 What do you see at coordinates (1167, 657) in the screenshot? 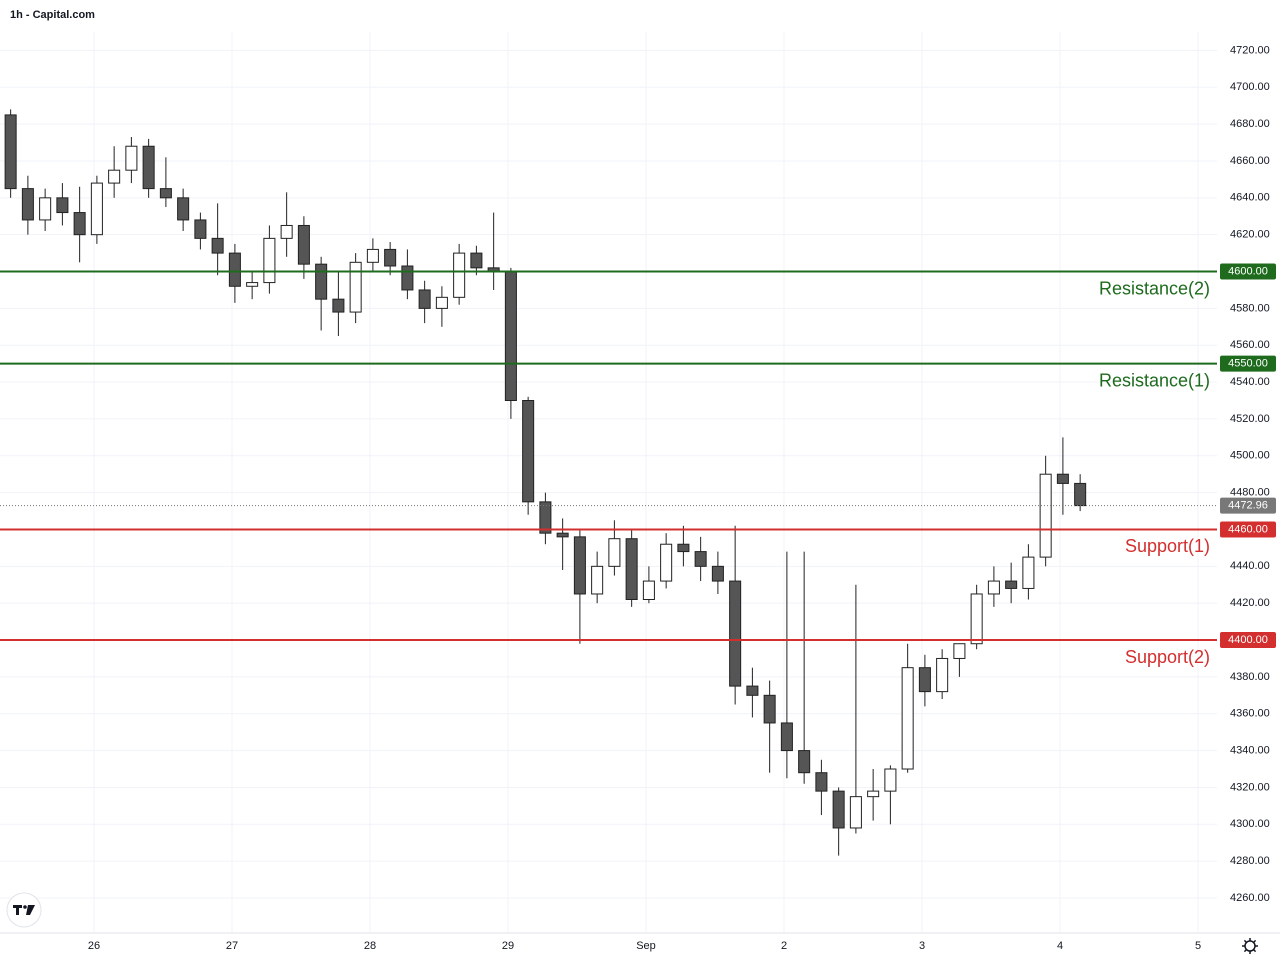
I see `level-name: Support(2)` at bounding box center [1167, 657].